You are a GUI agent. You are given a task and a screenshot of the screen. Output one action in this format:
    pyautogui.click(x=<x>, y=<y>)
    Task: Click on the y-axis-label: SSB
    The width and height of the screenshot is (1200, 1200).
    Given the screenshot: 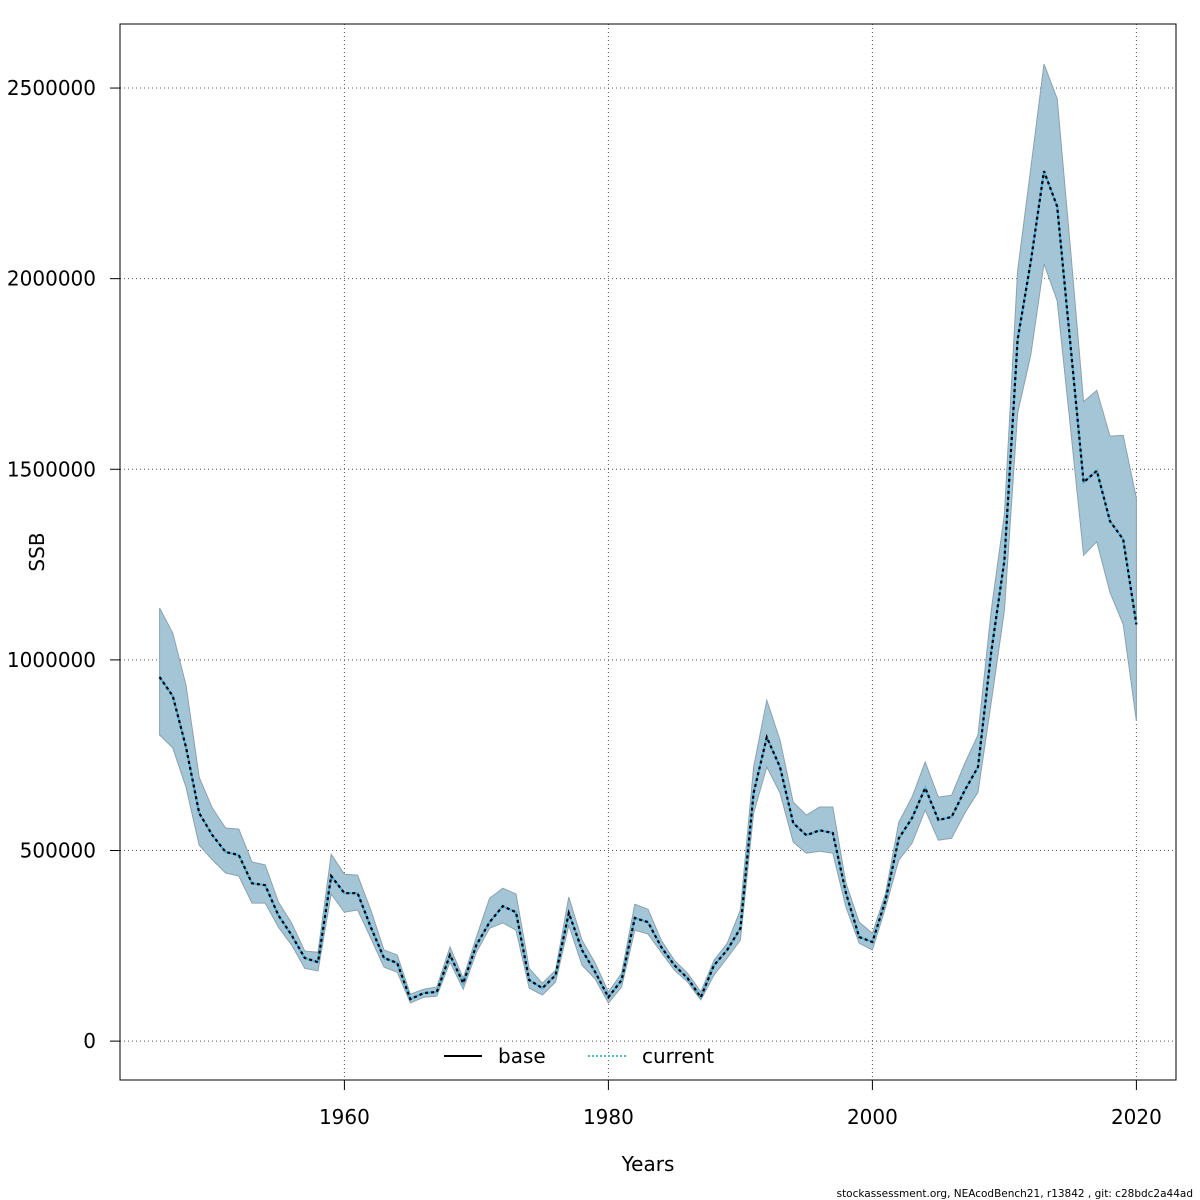 What is the action you would take?
    pyautogui.click(x=37, y=551)
    